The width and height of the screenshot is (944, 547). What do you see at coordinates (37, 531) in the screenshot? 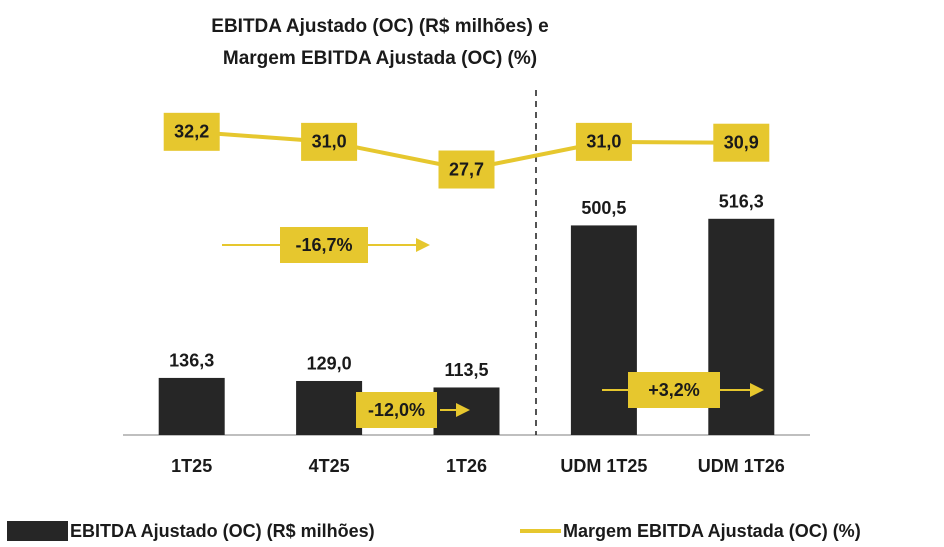
I see `legend-swatch` at bounding box center [37, 531].